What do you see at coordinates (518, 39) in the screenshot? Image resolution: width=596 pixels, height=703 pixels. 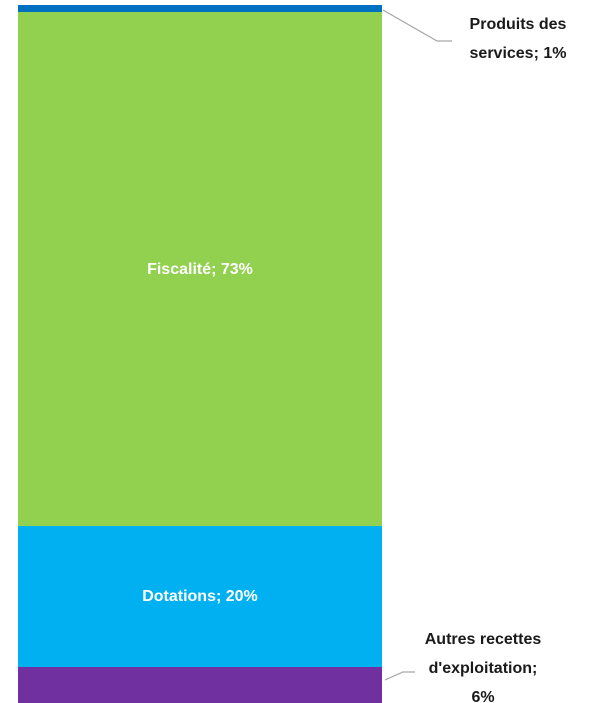 I see `data-label: Produits des services; 1%` at bounding box center [518, 39].